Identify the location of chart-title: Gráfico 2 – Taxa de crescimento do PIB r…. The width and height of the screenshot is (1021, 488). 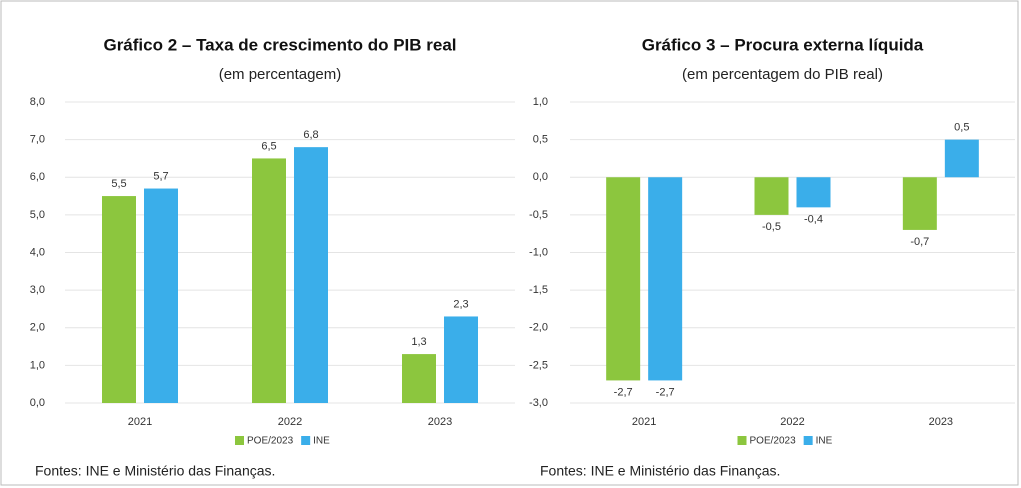
(279, 44).